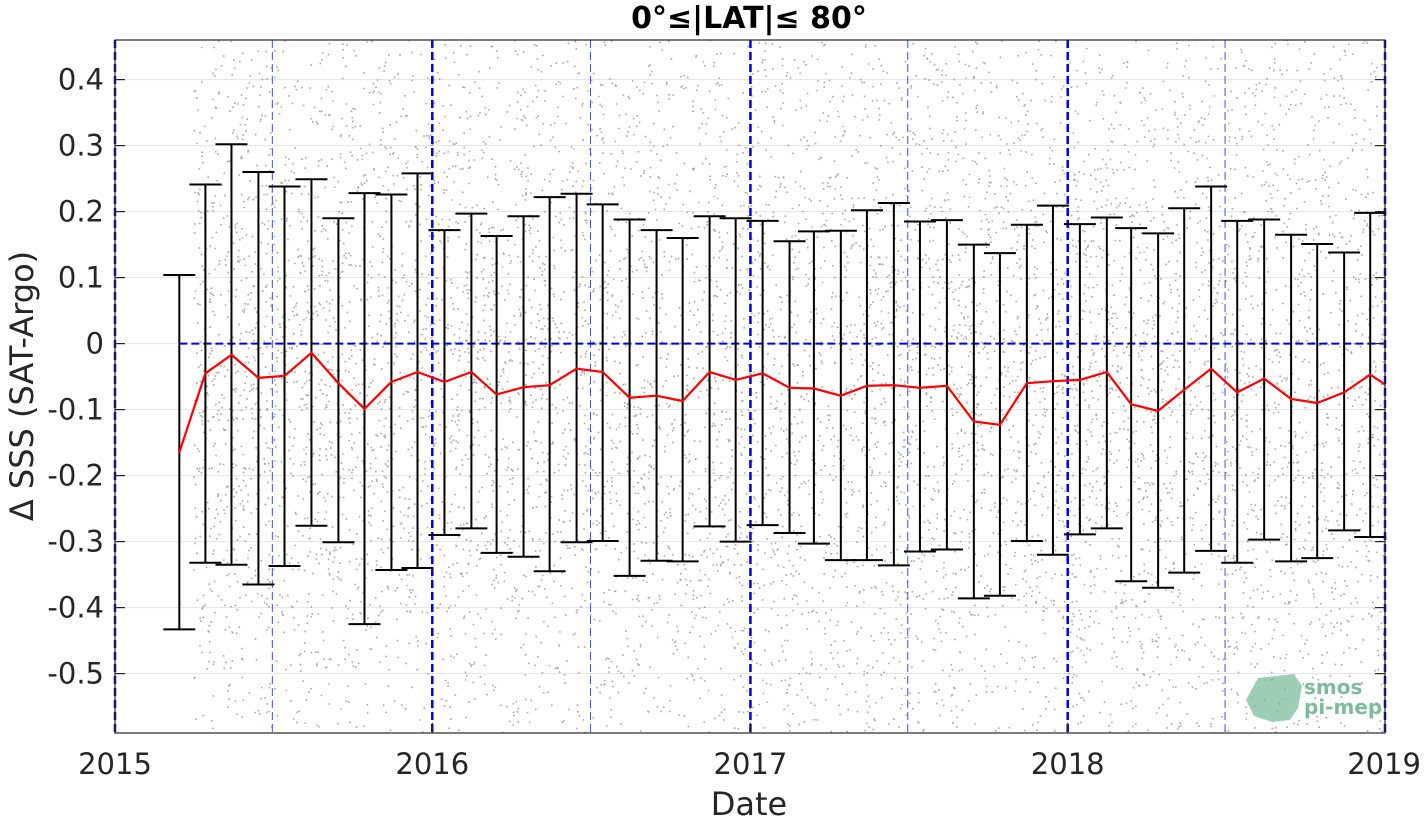 This screenshot has width=1424, height=819. Describe the element at coordinates (81, 146) in the screenshot. I see `y-tick-label-1: 0.3` at that location.